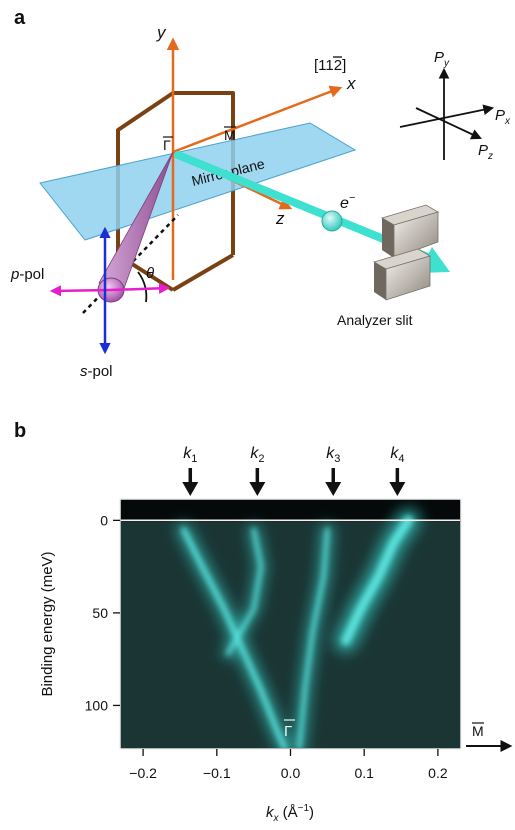 The height and width of the screenshot is (830, 515). Describe the element at coordinates (143, 773) in the screenshot. I see `x-tick-label: −0.2` at that location.